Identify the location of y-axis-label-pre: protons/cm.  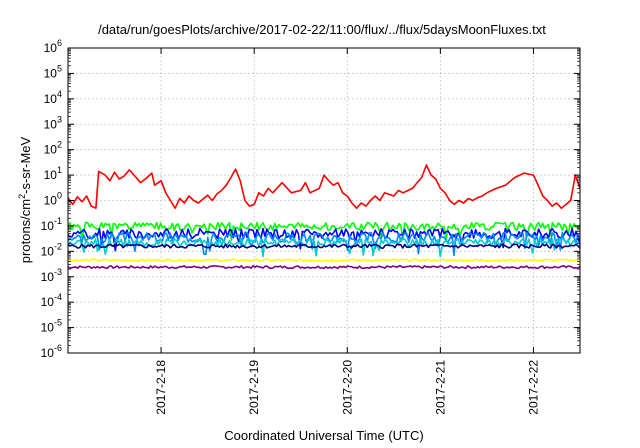
(25, 231).